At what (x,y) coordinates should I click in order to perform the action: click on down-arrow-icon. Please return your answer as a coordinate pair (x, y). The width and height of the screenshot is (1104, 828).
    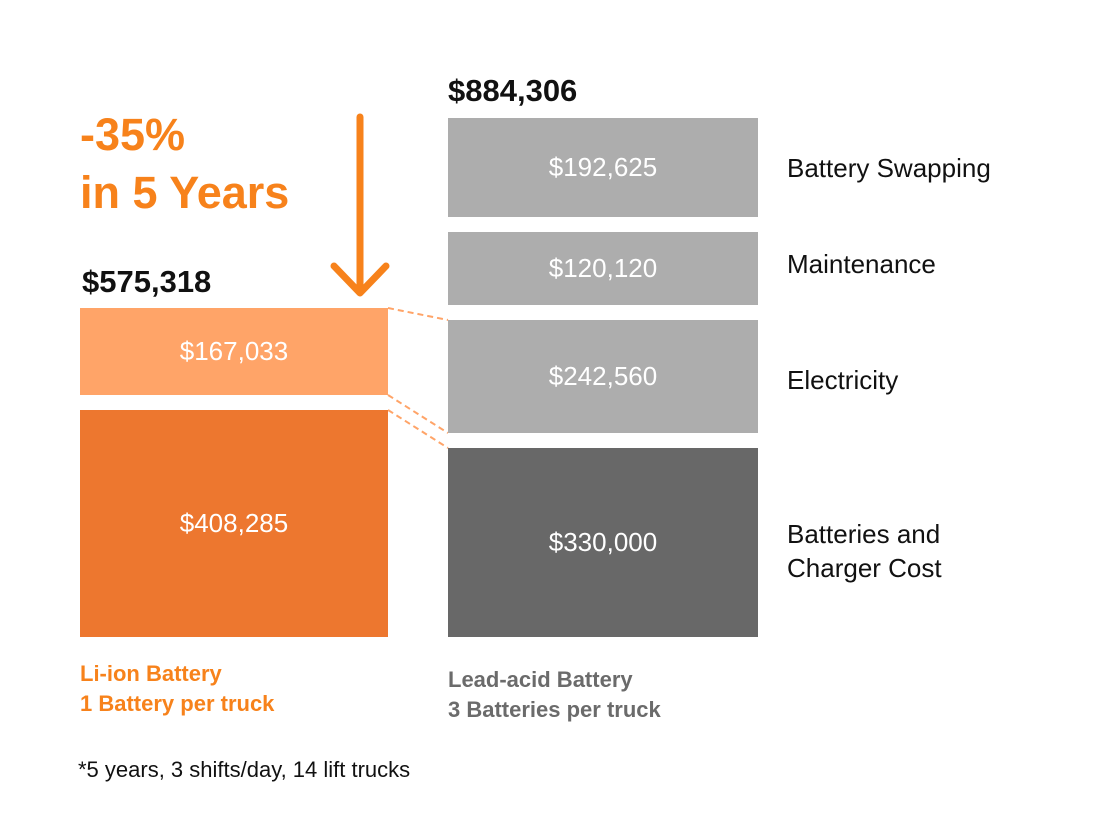
    Looking at the image, I should click on (360, 205).